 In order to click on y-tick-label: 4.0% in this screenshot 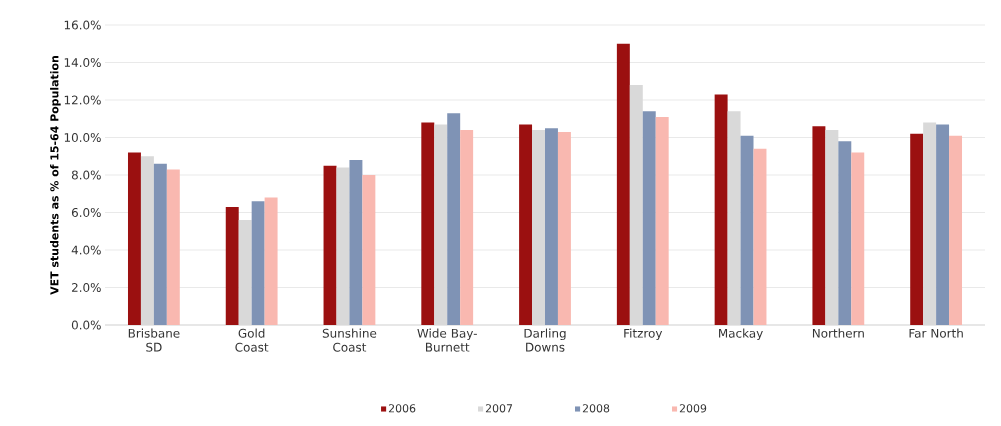, I will do `click(86, 250)`.